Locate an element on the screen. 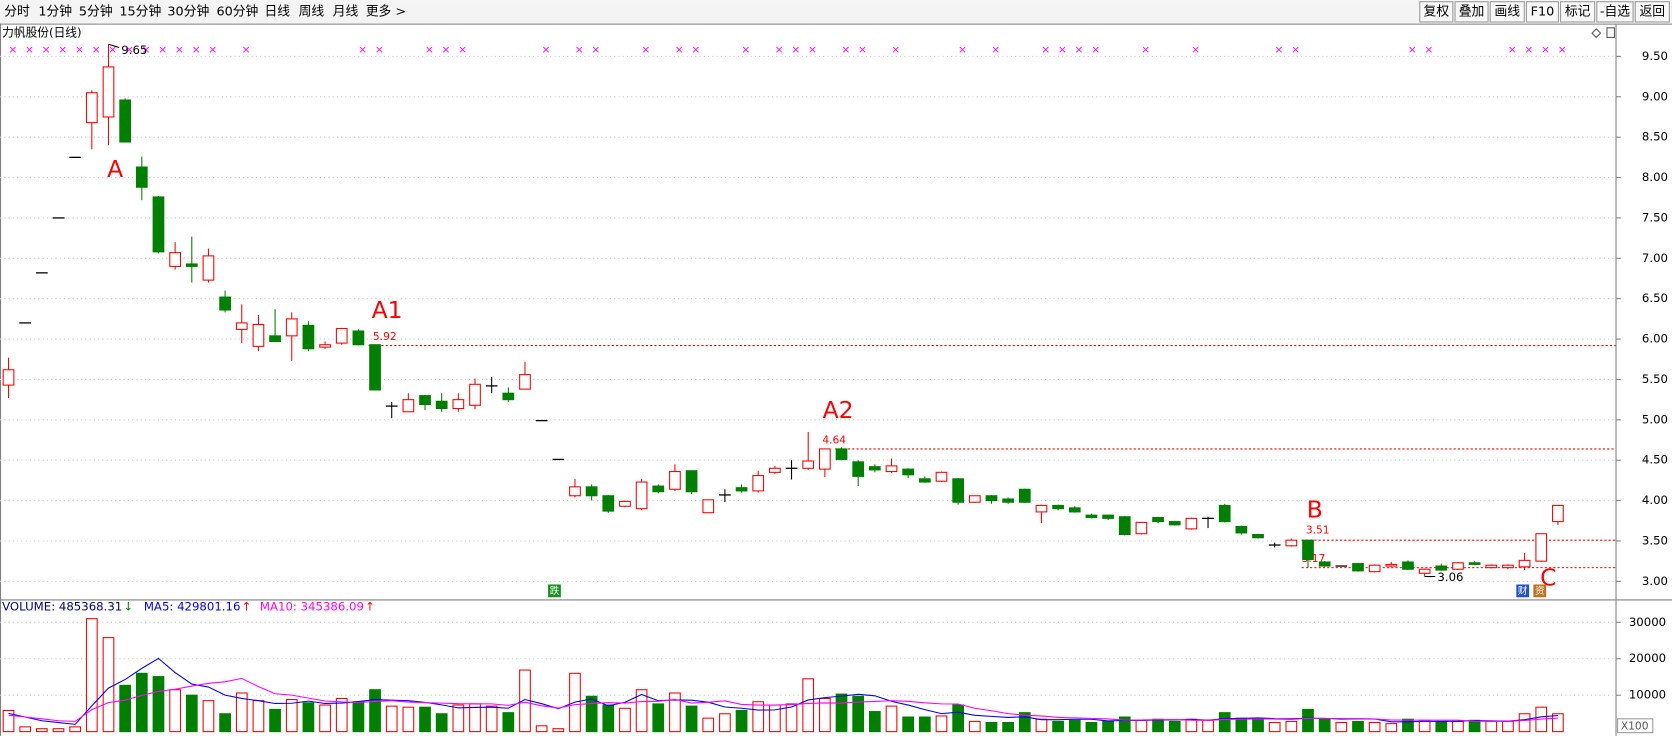  toolbar-button-label: 叠加 is located at coordinates (1472, 11).